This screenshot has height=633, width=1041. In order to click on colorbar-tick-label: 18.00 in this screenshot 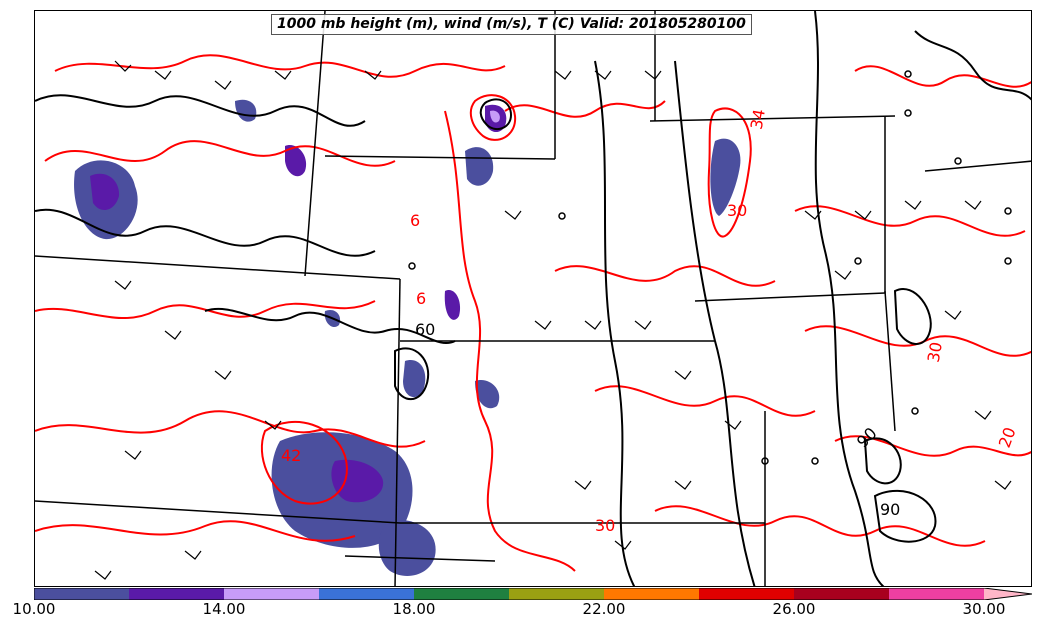, I will do `click(414, 609)`.